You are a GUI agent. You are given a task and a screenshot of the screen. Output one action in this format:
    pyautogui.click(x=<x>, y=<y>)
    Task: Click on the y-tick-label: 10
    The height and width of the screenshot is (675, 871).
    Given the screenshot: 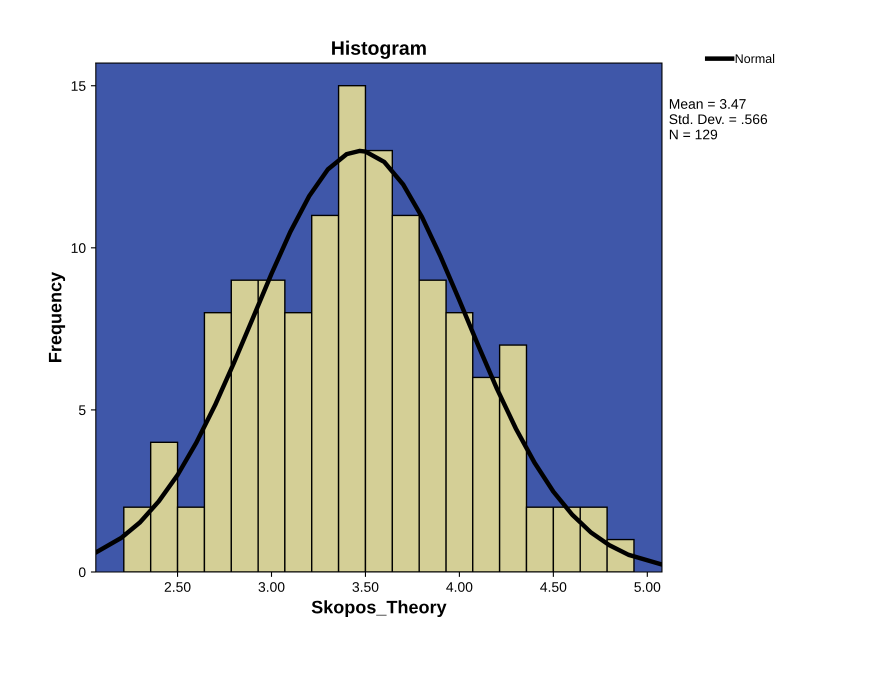 What is the action you would take?
    pyautogui.click(x=79, y=248)
    